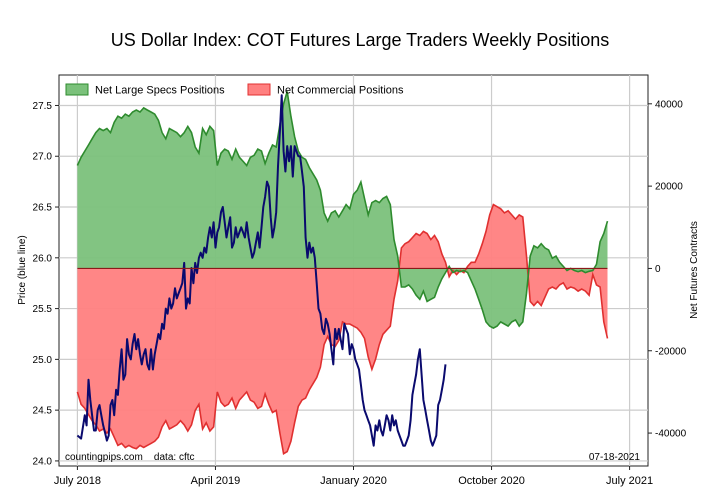 This screenshot has width=720, height=504. Describe the element at coordinates (43, 208) in the screenshot. I see `y-left-tick-label: 26.5` at that location.